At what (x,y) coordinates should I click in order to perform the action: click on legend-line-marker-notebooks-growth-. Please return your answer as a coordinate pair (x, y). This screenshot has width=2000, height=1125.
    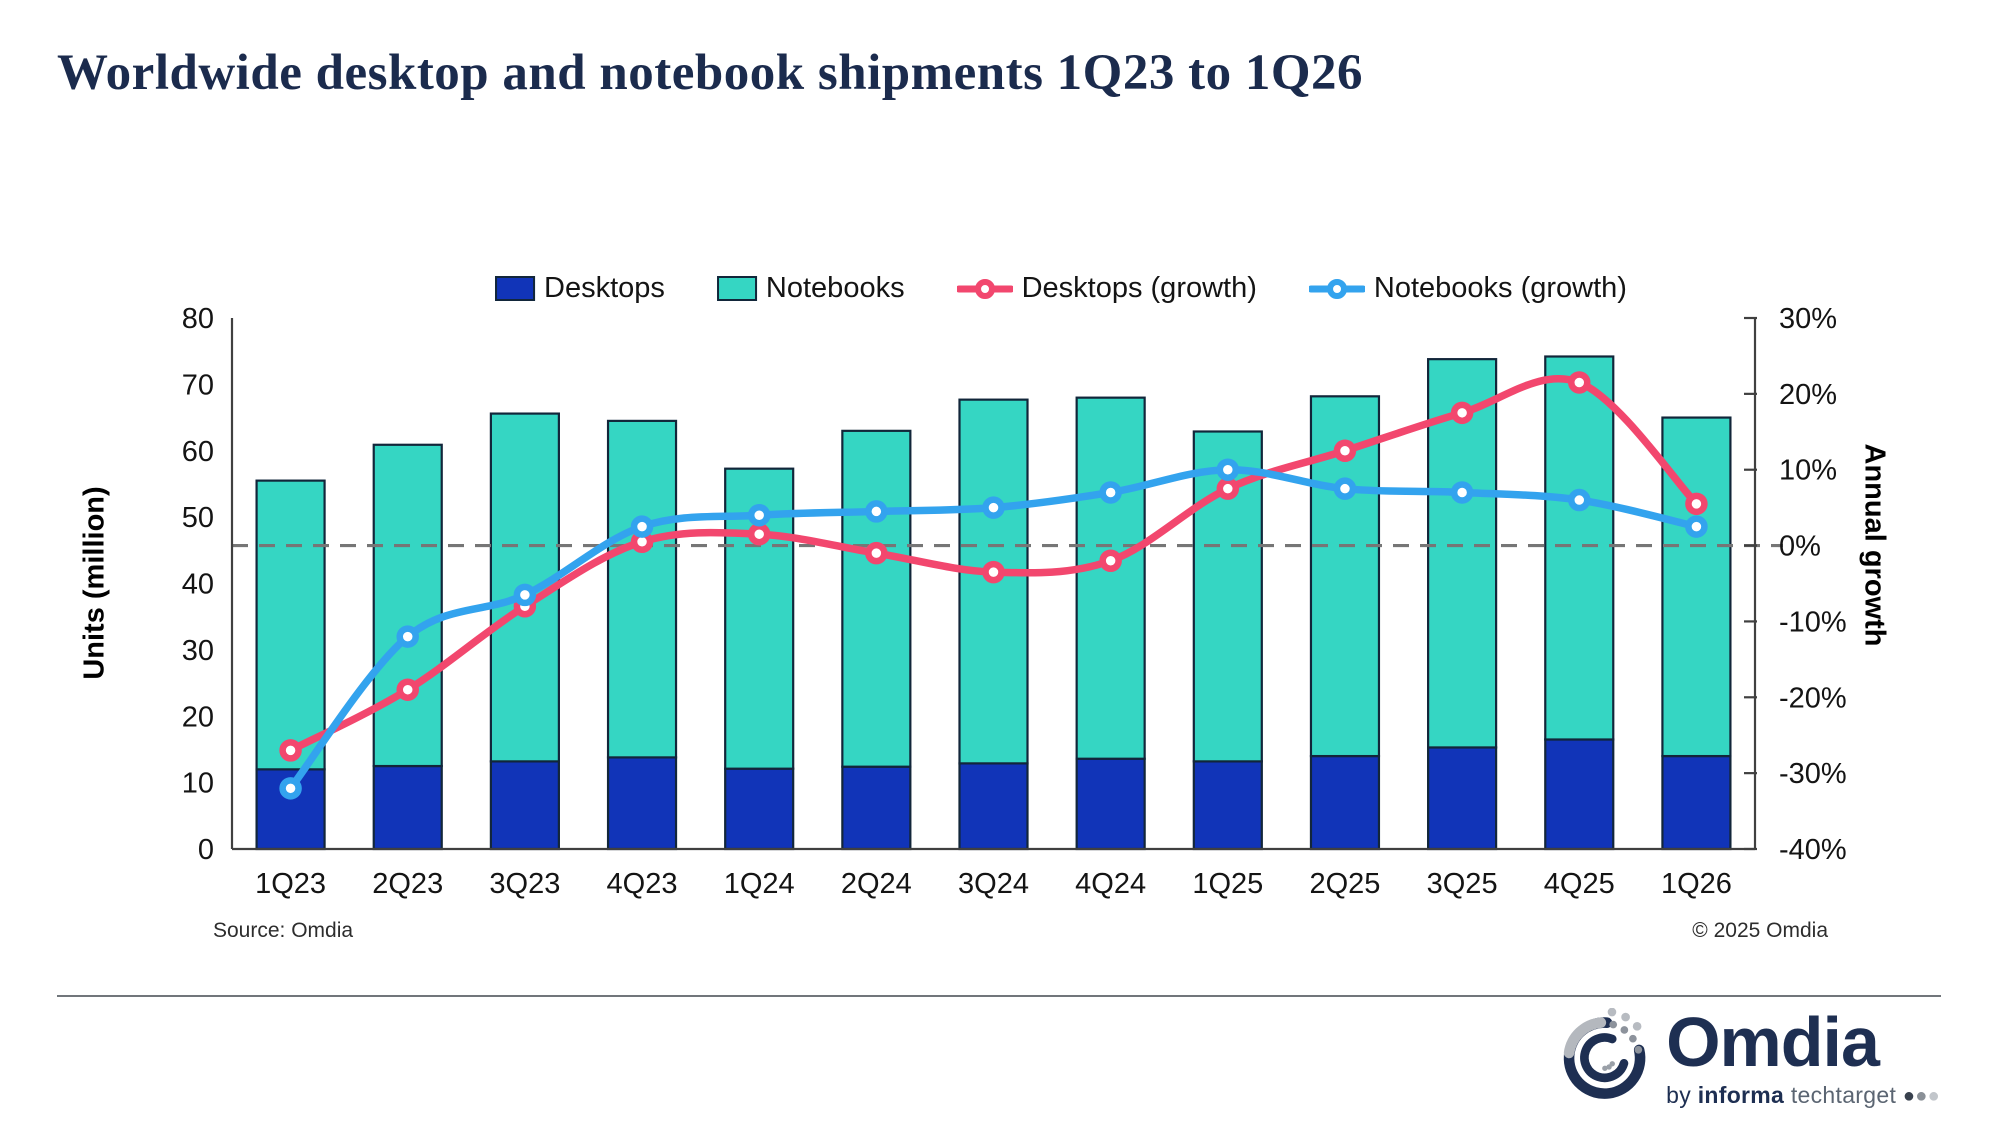
    Looking at the image, I should click on (1336, 288).